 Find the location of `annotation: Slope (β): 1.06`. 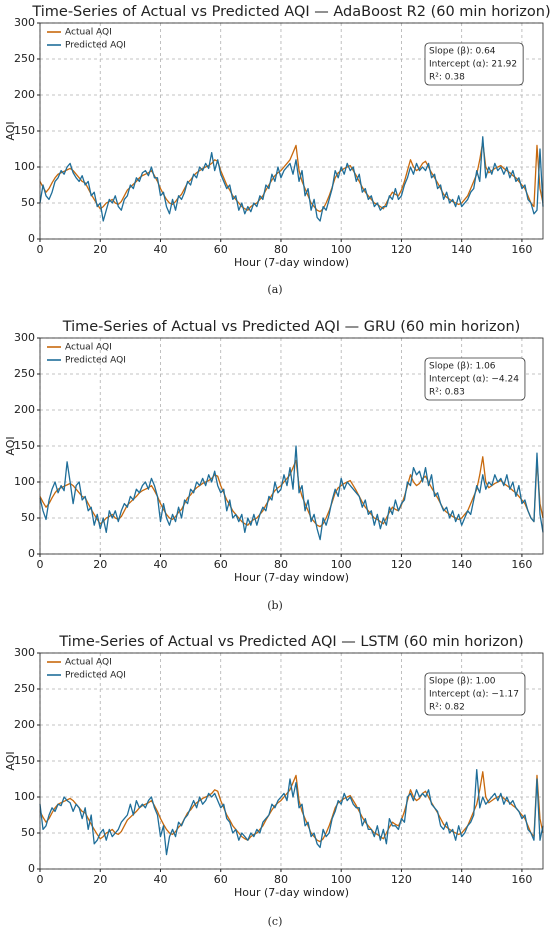

annotation: Slope (β): 1.06 is located at coordinates (462, 367).